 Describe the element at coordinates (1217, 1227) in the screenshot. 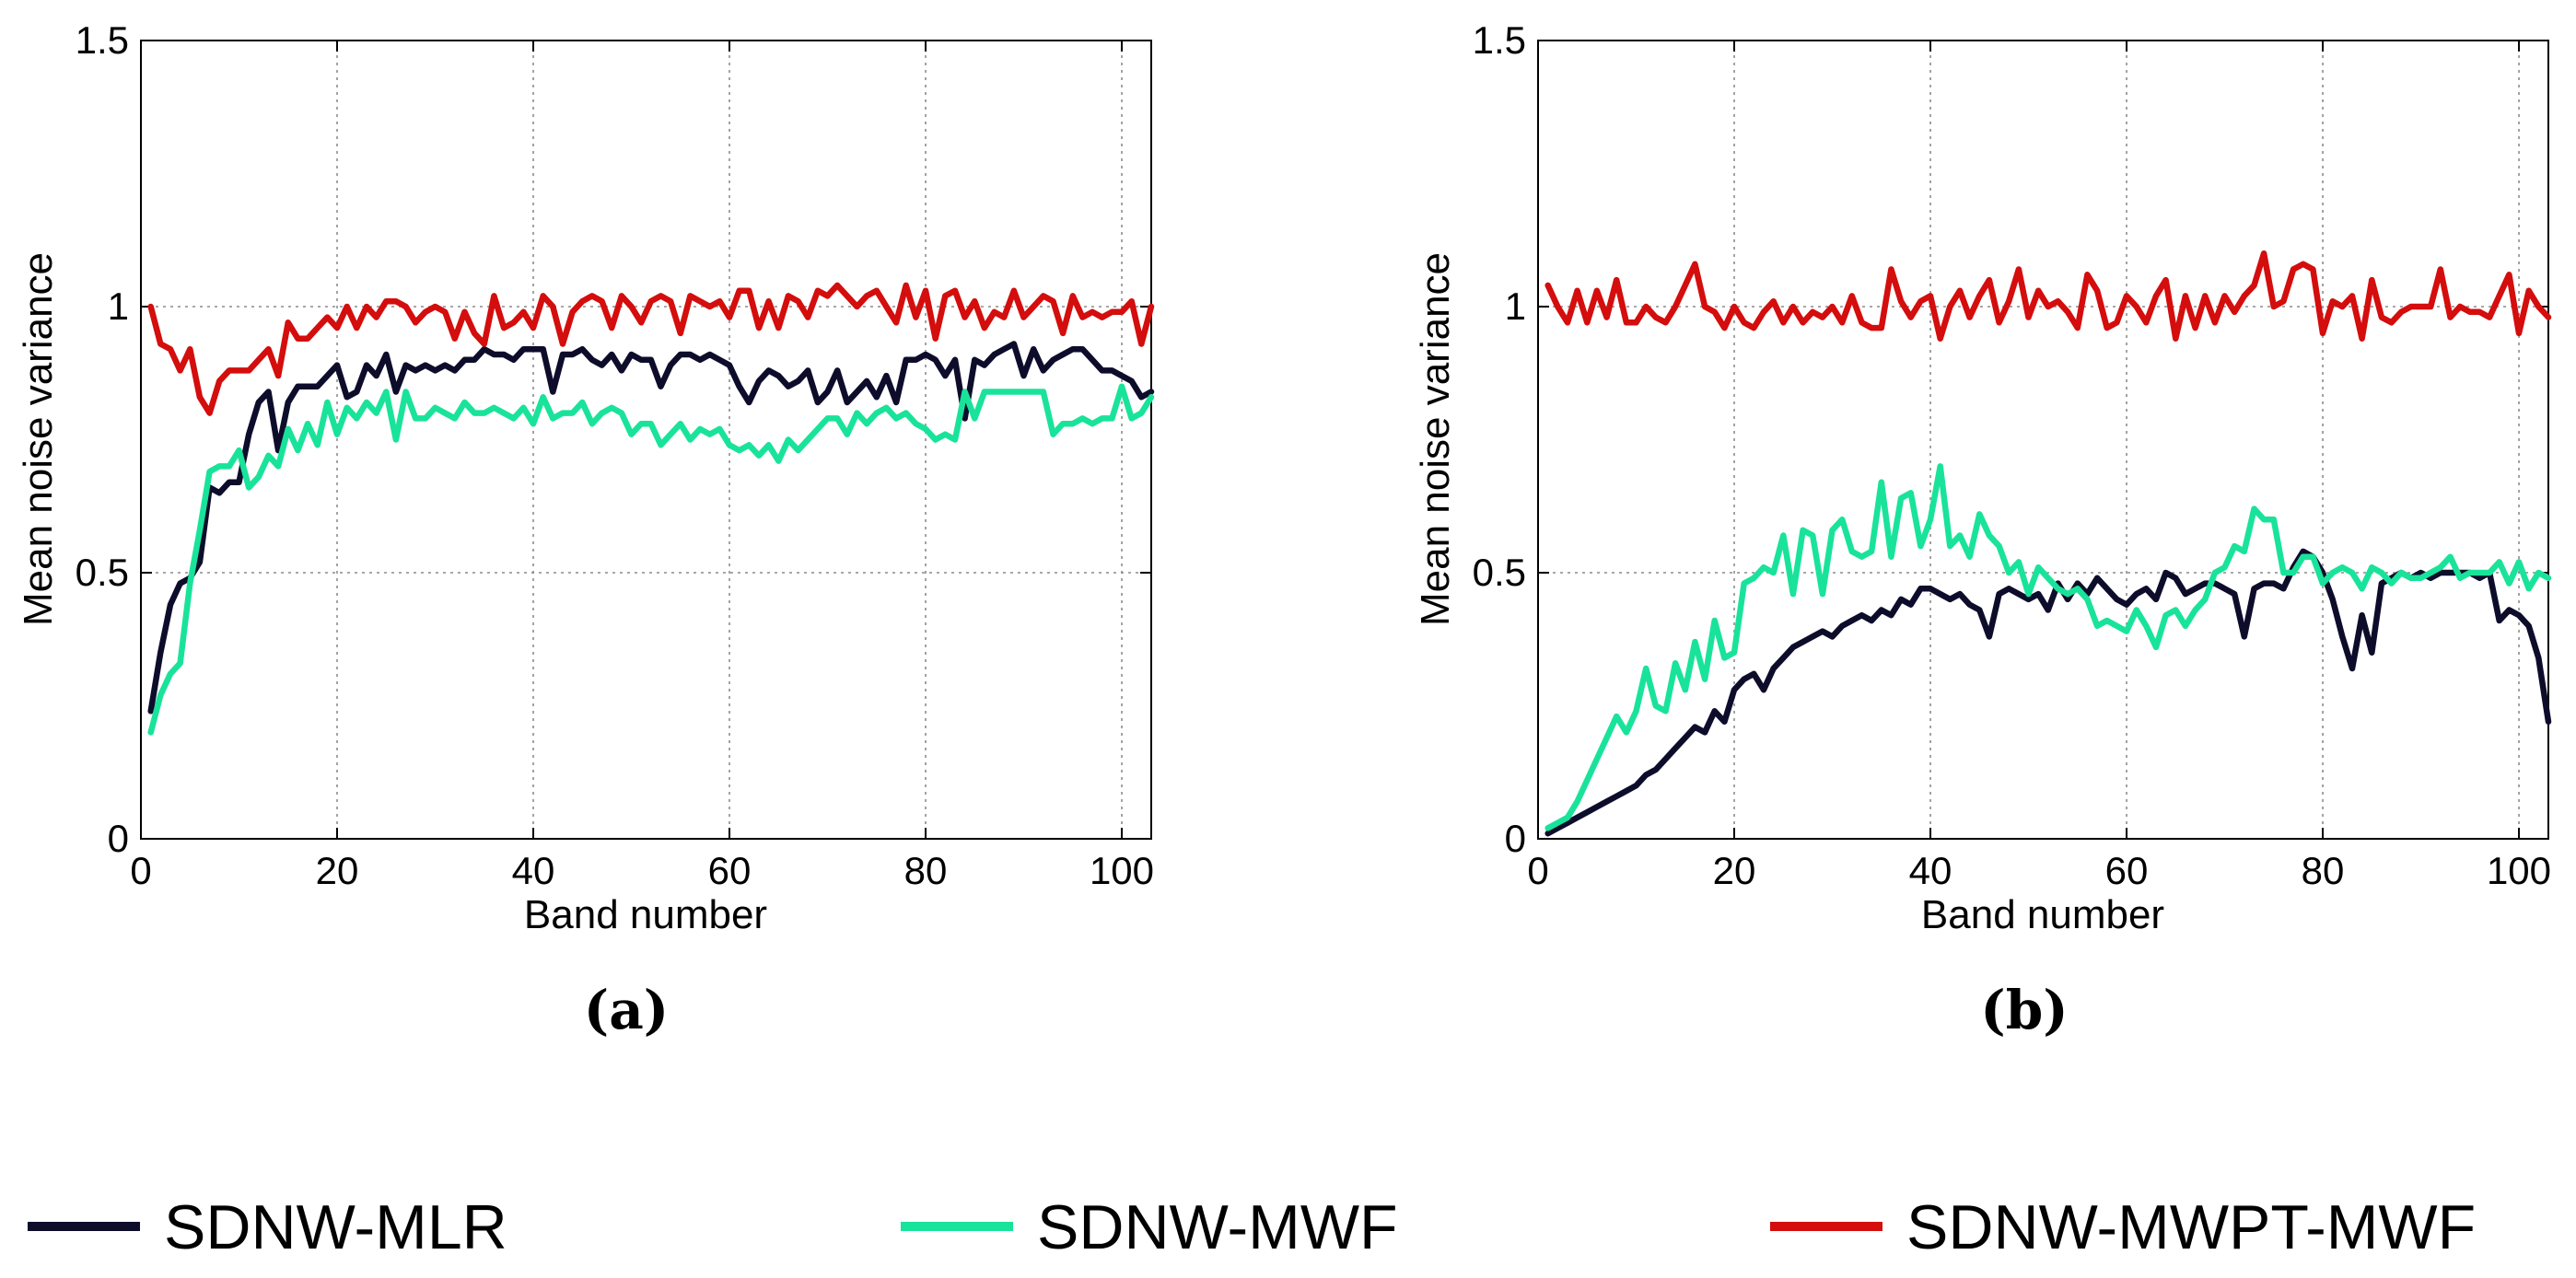

I see `legend-label-mwf: SDNW-MWF` at that location.